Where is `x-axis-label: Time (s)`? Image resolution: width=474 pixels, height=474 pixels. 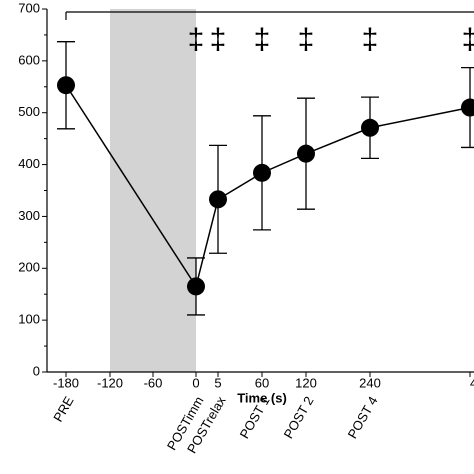 x-axis-label: Time (s) is located at coordinates (262, 397).